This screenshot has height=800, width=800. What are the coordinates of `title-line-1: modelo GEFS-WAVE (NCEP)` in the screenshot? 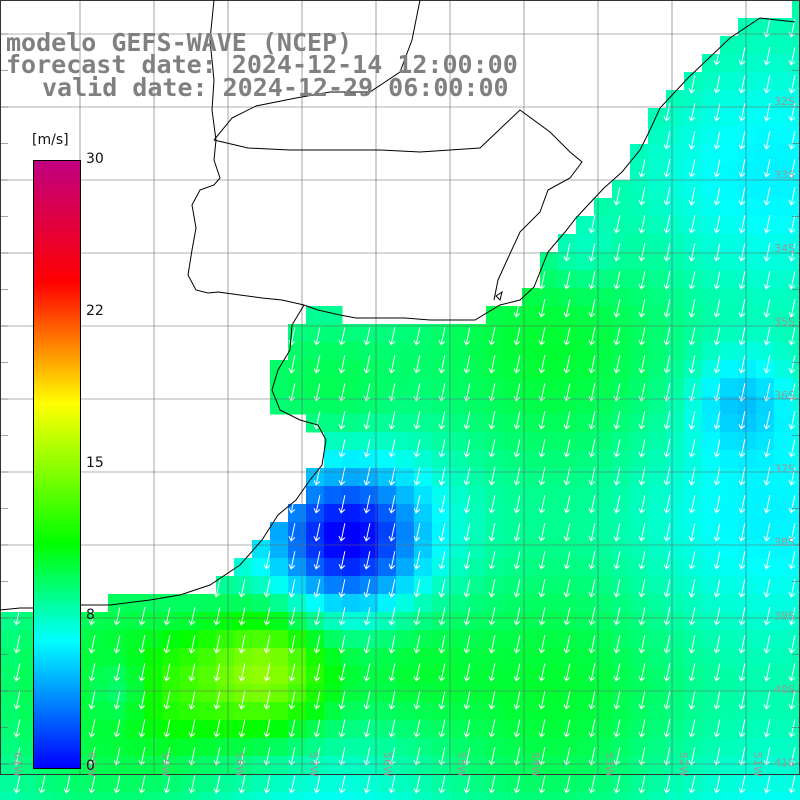 It's located at (179, 42).